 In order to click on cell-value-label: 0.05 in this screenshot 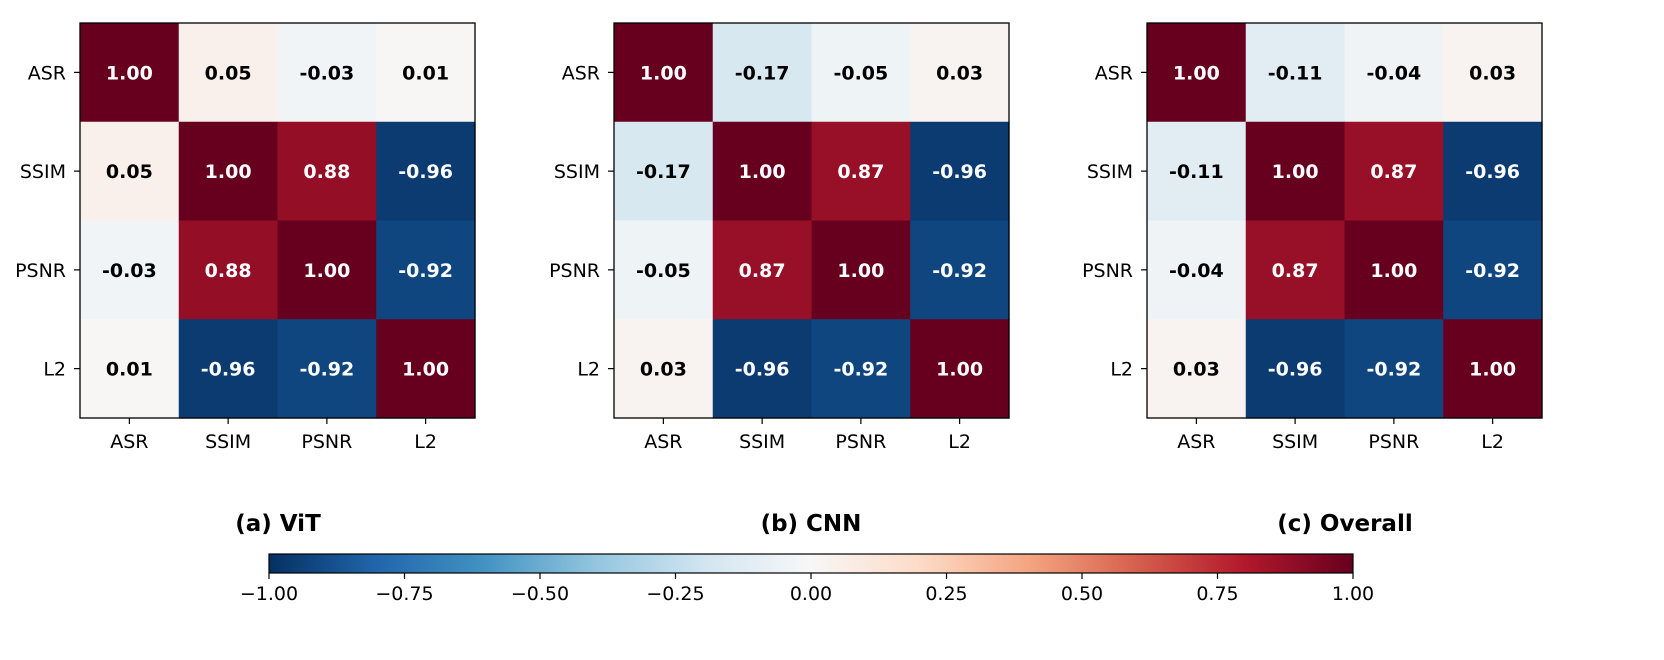, I will do `click(228, 73)`.